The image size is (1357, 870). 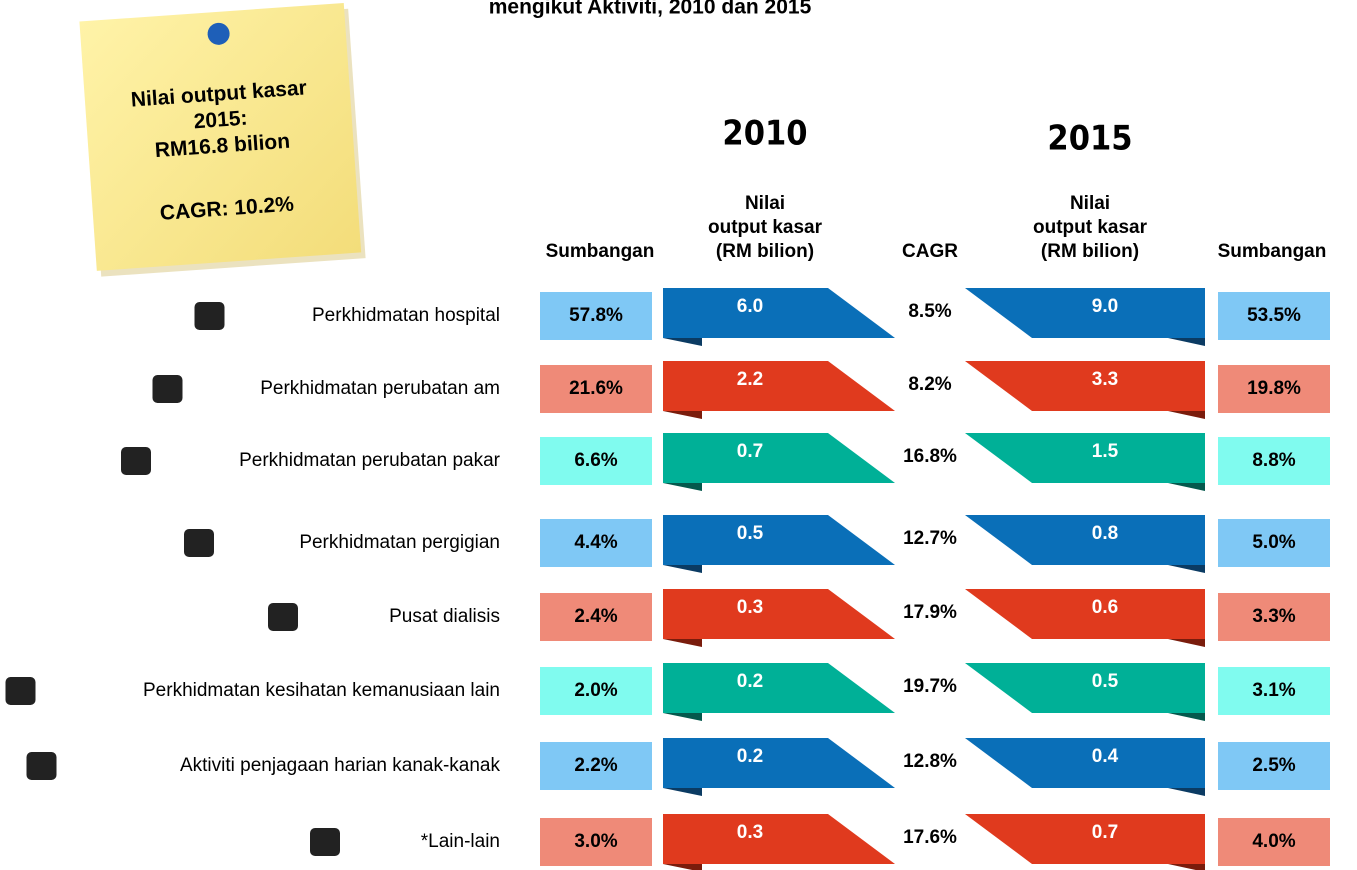 What do you see at coordinates (1105, 306) in the screenshot?
I see `value-2015: 9.0` at bounding box center [1105, 306].